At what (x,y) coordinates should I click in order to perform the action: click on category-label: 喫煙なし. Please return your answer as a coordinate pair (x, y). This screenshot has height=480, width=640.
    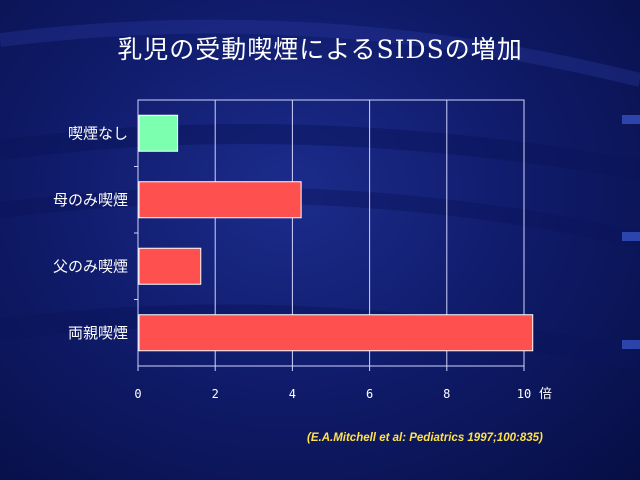
    Looking at the image, I should click on (98, 133).